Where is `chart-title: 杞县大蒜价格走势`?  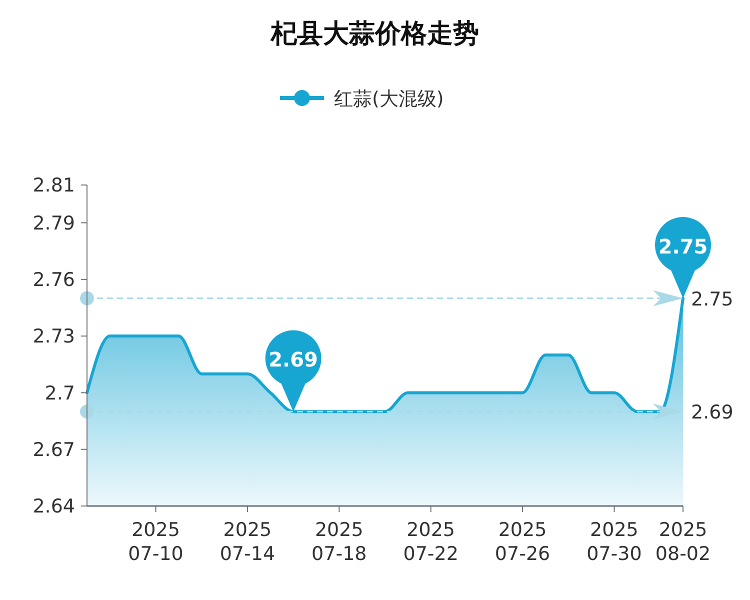
chart-title: 杞县大蒜价格走势 is located at coordinates (374, 34).